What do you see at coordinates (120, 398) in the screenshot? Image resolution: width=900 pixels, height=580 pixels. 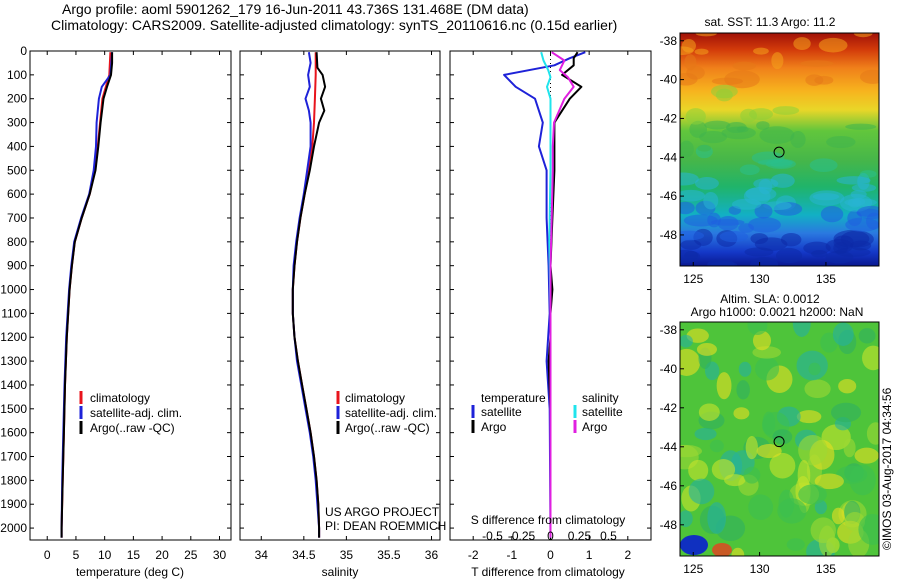 I see `legend-clim-label: climatology` at bounding box center [120, 398].